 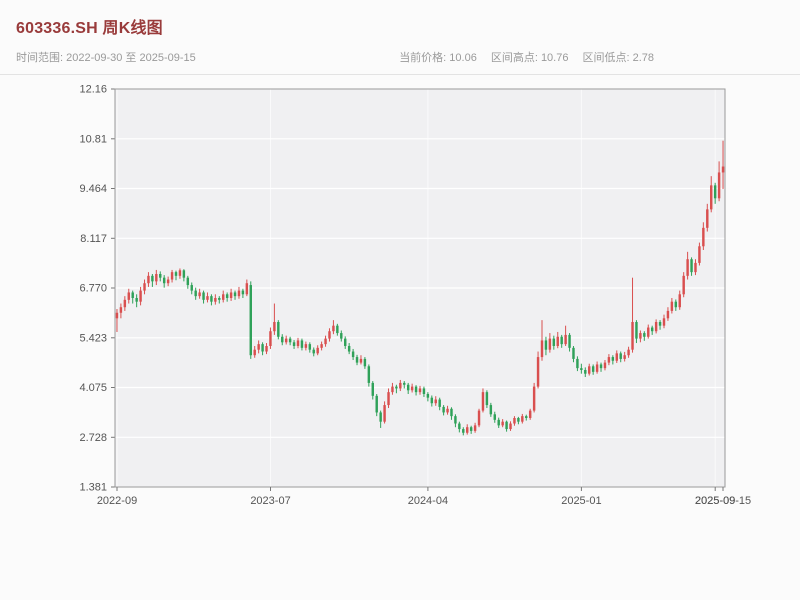 What do you see at coordinates (93, 289) in the screenshot?
I see `y-tick-label: 6.770` at bounding box center [93, 289].